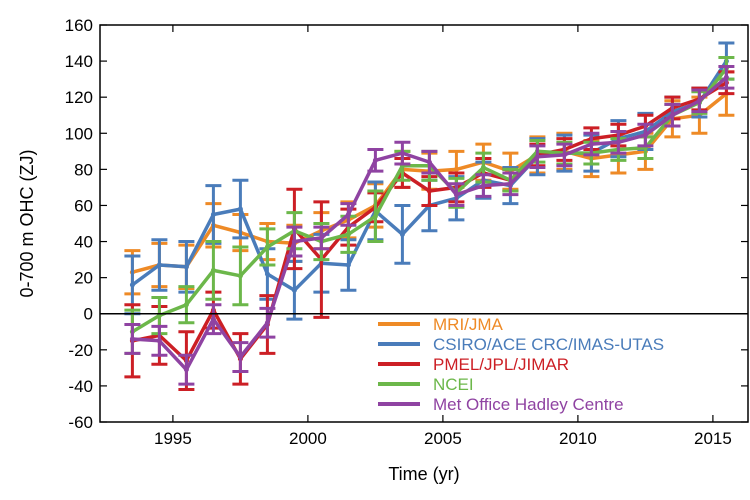 The height and width of the screenshot is (500, 750). Describe the element at coordinates (79, 97) in the screenshot. I see `y-tick-label: 120` at that location.